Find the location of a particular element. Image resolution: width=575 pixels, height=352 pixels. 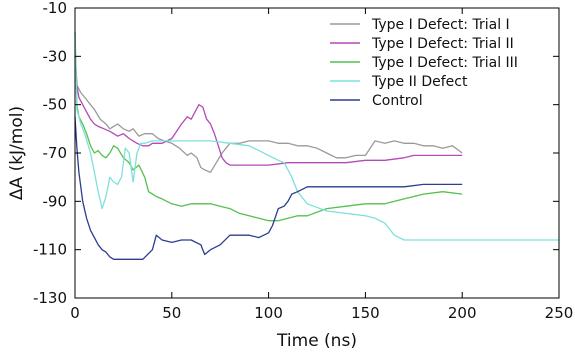

y-tick-label: -110 is located at coordinates (50, 250).